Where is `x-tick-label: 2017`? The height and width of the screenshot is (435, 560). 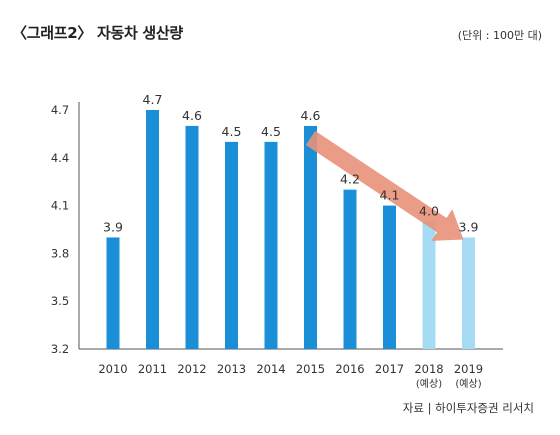
x-tick-label: 2017 is located at coordinates (389, 369).